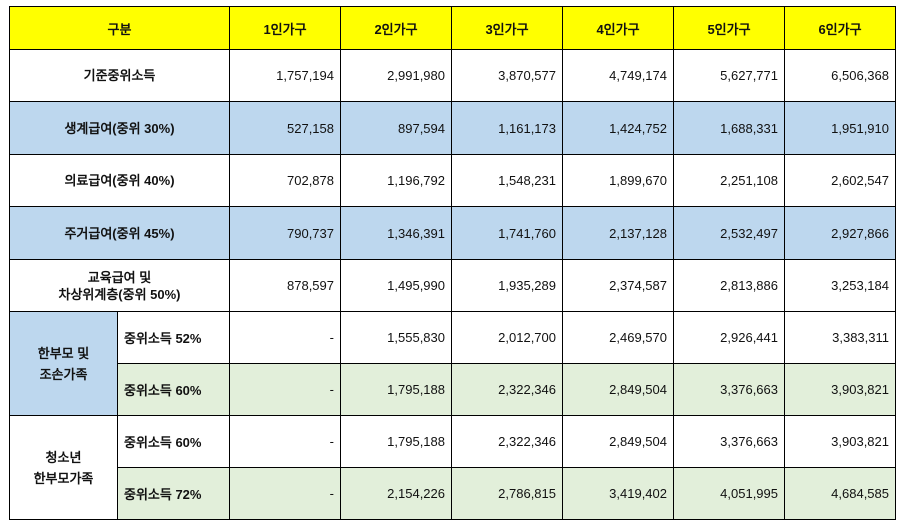 This screenshot has width=900, height=524. What do you see at coordinates (729, 493) in the screenshot?
I see `table-cell: 4,051,995` at bounding box center [729, 493].